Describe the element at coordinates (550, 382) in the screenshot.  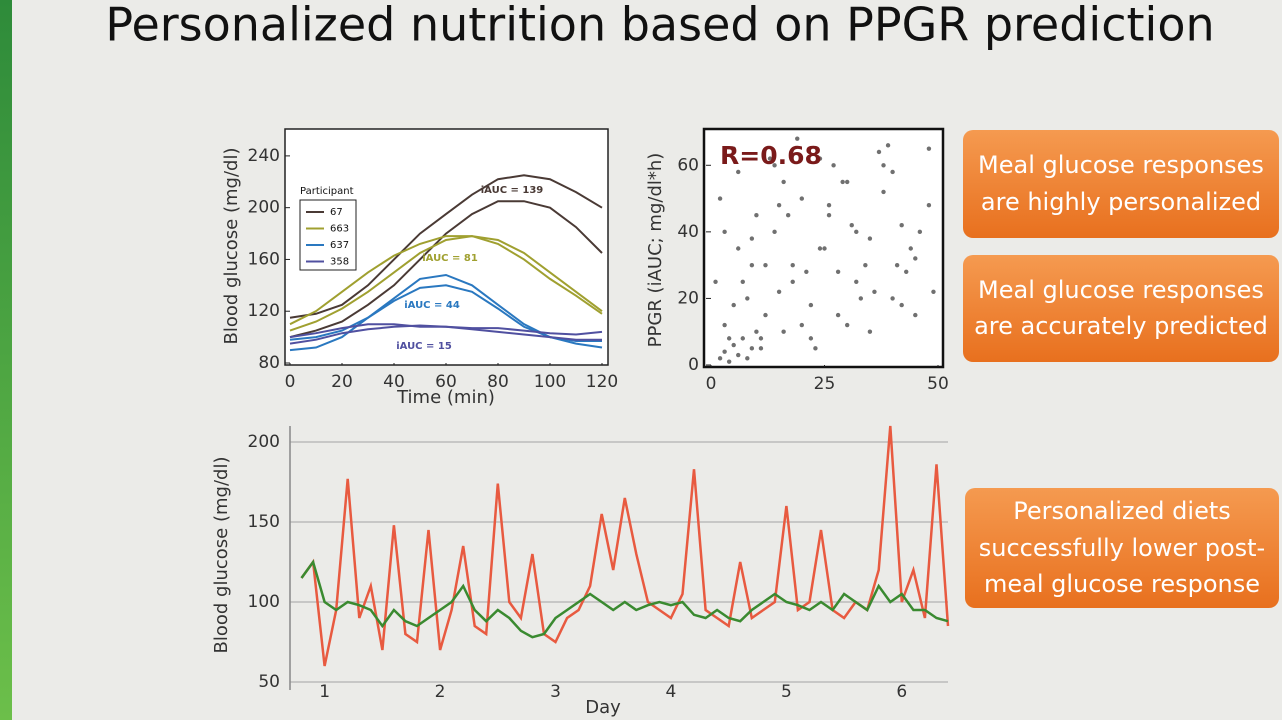
I see `x-tick-label: 100` at that location.